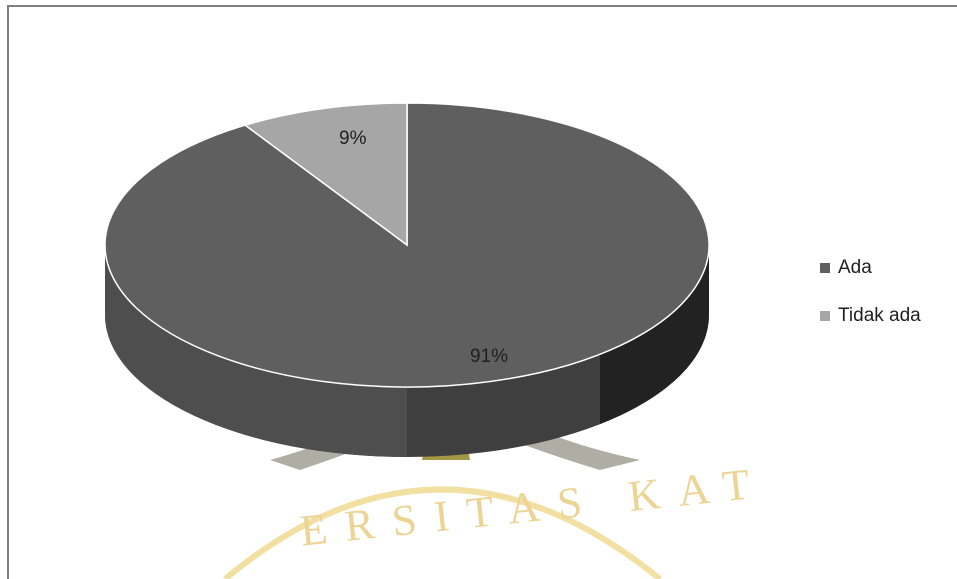 Image resolution: width=957 pixels, height=579 pixels. Describe the element at coordinates (353, 138) in the screenshot. I see `data-label-tidak-ada: 9%` at that location.